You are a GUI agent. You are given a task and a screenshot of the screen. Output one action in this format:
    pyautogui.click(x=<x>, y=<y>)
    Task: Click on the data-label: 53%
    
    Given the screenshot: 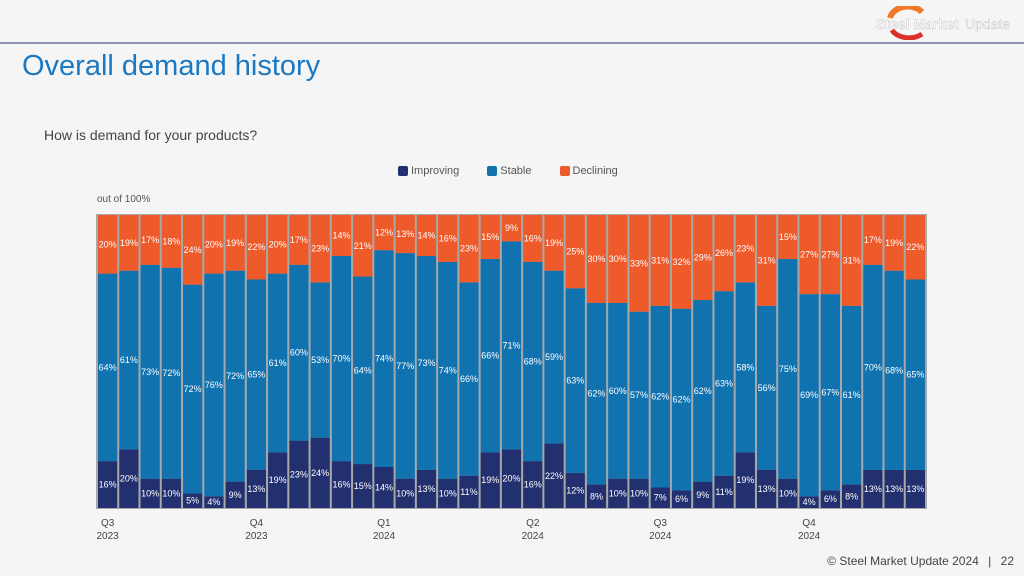 What is the action you would take?
    pyautogui.click(x=320, y=360)
    